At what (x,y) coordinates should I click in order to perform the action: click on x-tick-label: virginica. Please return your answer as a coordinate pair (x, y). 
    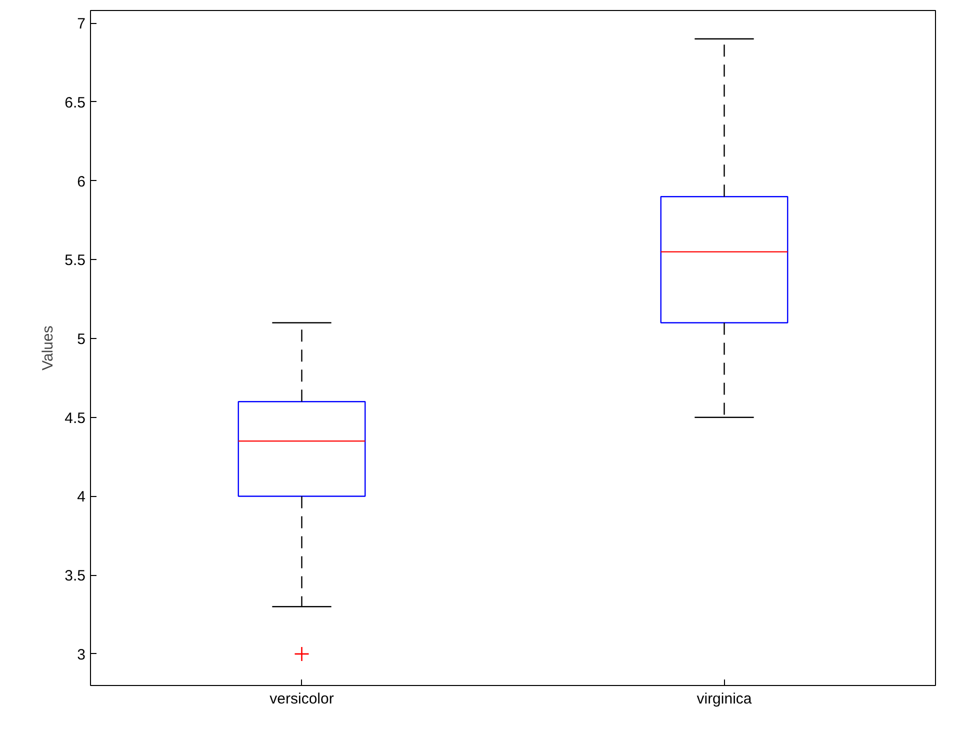
    Looking at the image, I should click on (724, 699).